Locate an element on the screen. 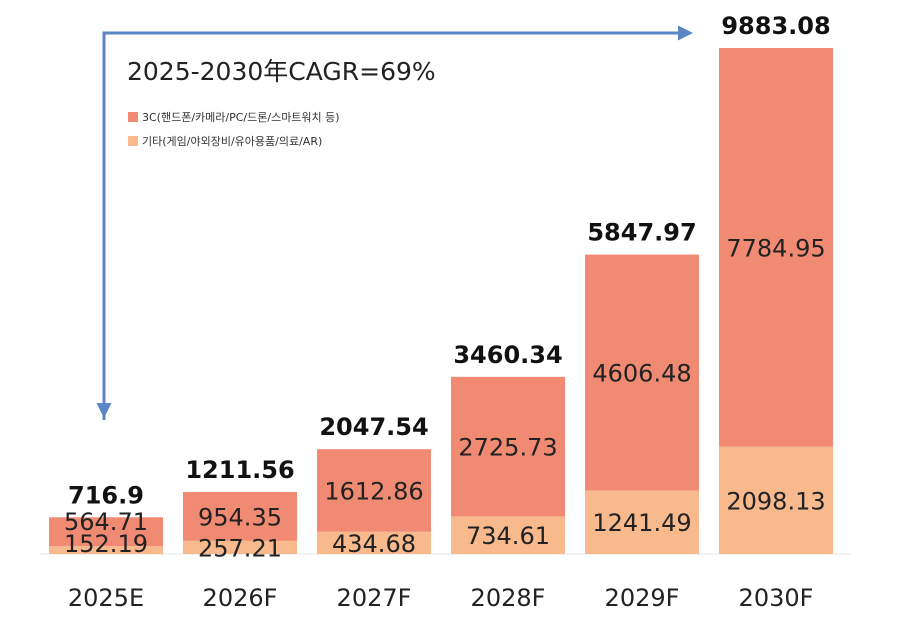 This screenshot has width=913, height=643. category-label: 2026F is located at coordinates (240, 598).